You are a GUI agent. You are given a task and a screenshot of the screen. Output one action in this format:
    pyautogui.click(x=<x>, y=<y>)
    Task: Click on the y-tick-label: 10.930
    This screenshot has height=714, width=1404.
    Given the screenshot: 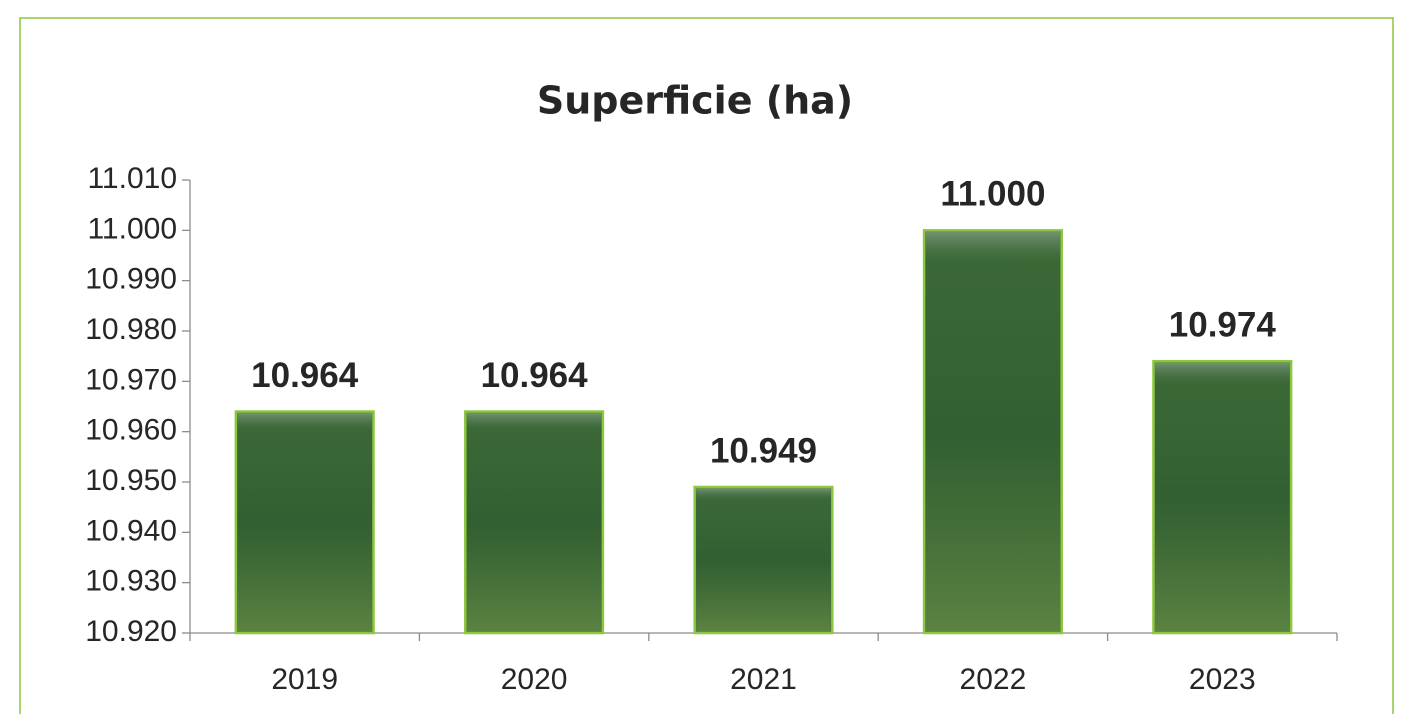 What is the action you would take?
    pyautogui.click(x=131, y=581)
    